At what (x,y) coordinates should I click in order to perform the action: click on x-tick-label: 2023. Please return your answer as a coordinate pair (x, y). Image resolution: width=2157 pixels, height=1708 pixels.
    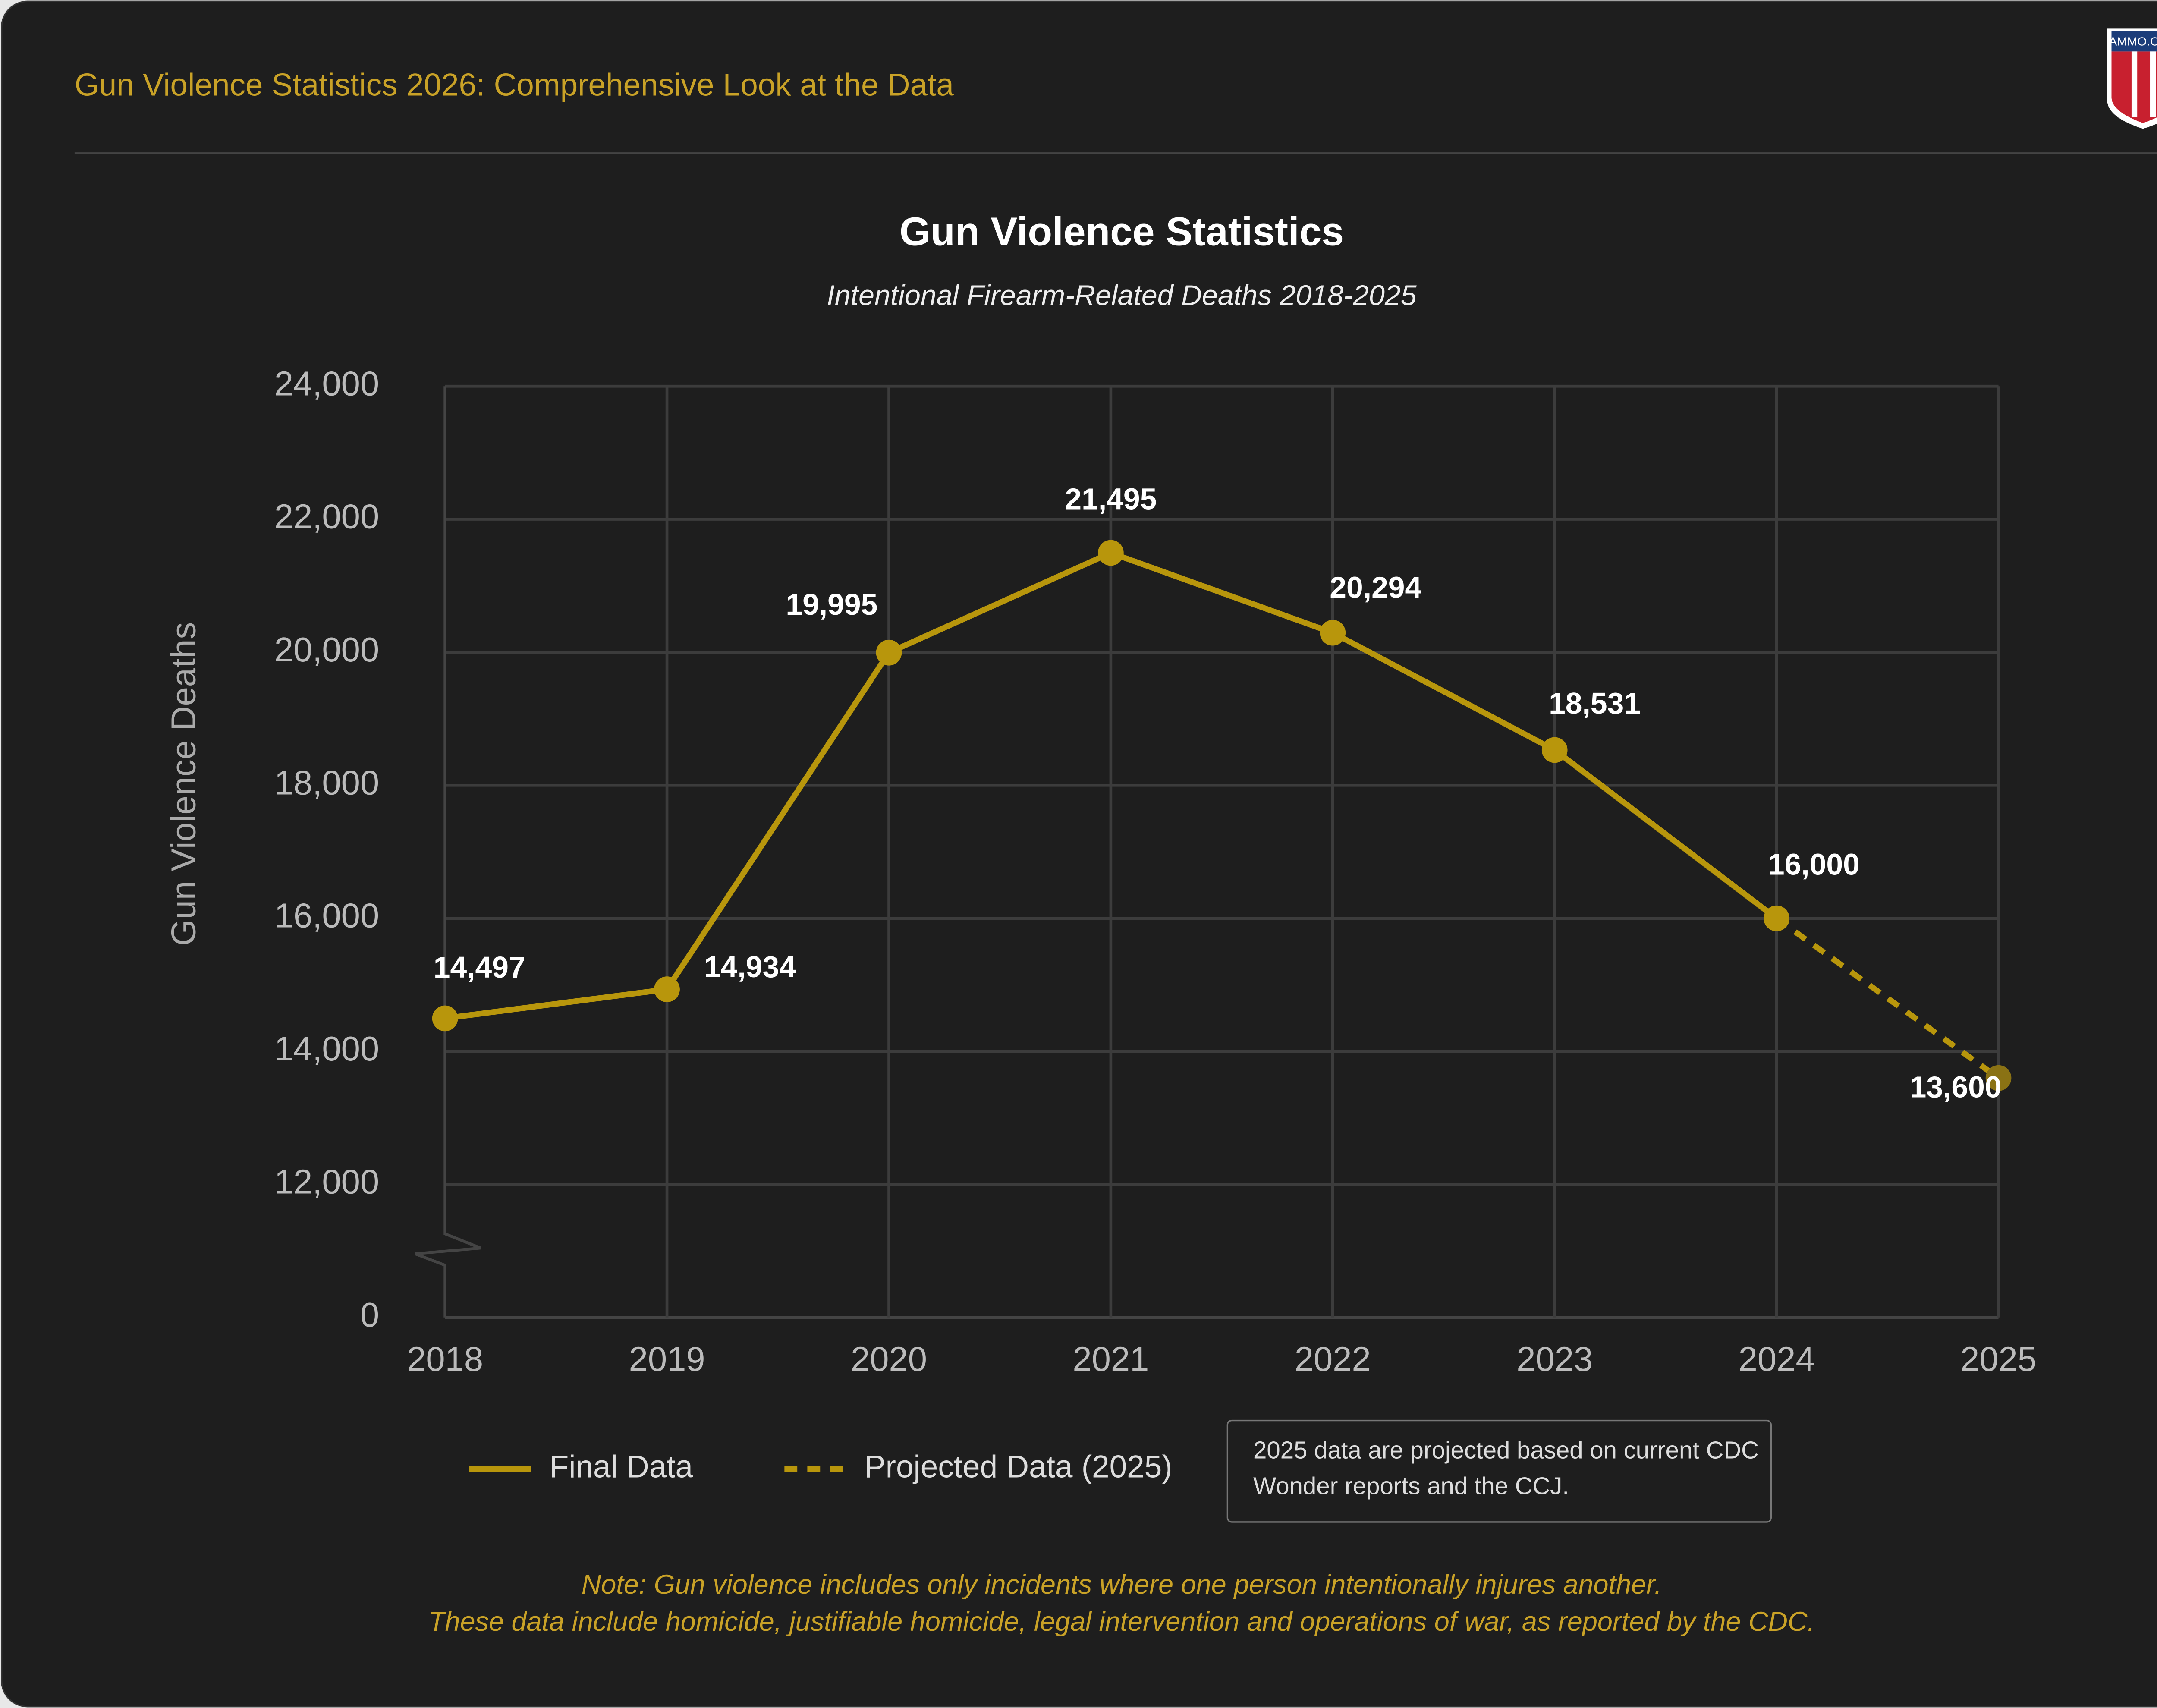
    Looking at the image, I should click on (1554, 1359).